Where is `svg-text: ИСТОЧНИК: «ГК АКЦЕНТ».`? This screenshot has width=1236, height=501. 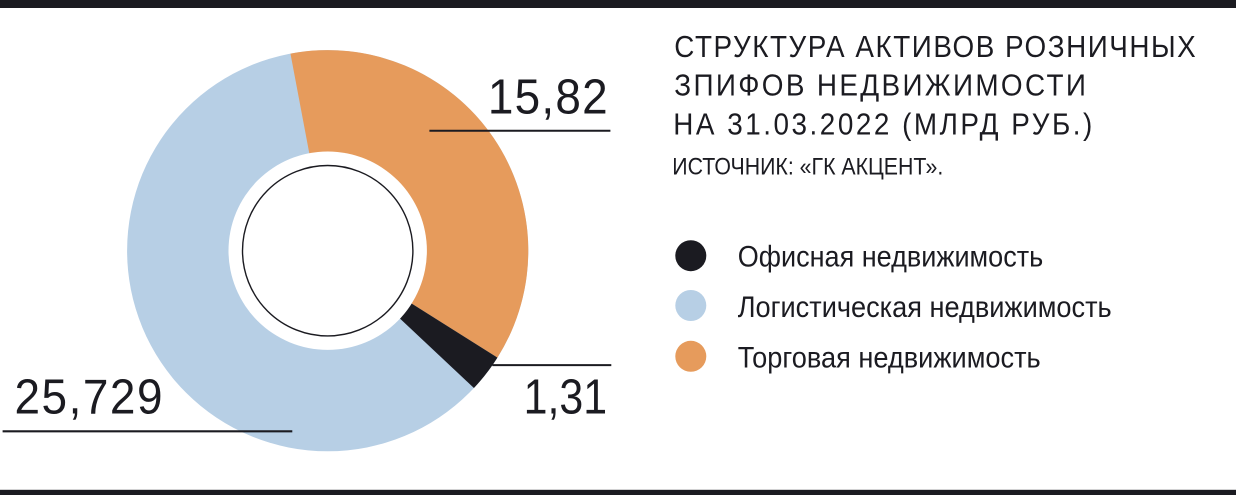 svg-text: ИСТОЧНИК: «ГК АКЦЕНТ». is located at coordinates (807, 166).